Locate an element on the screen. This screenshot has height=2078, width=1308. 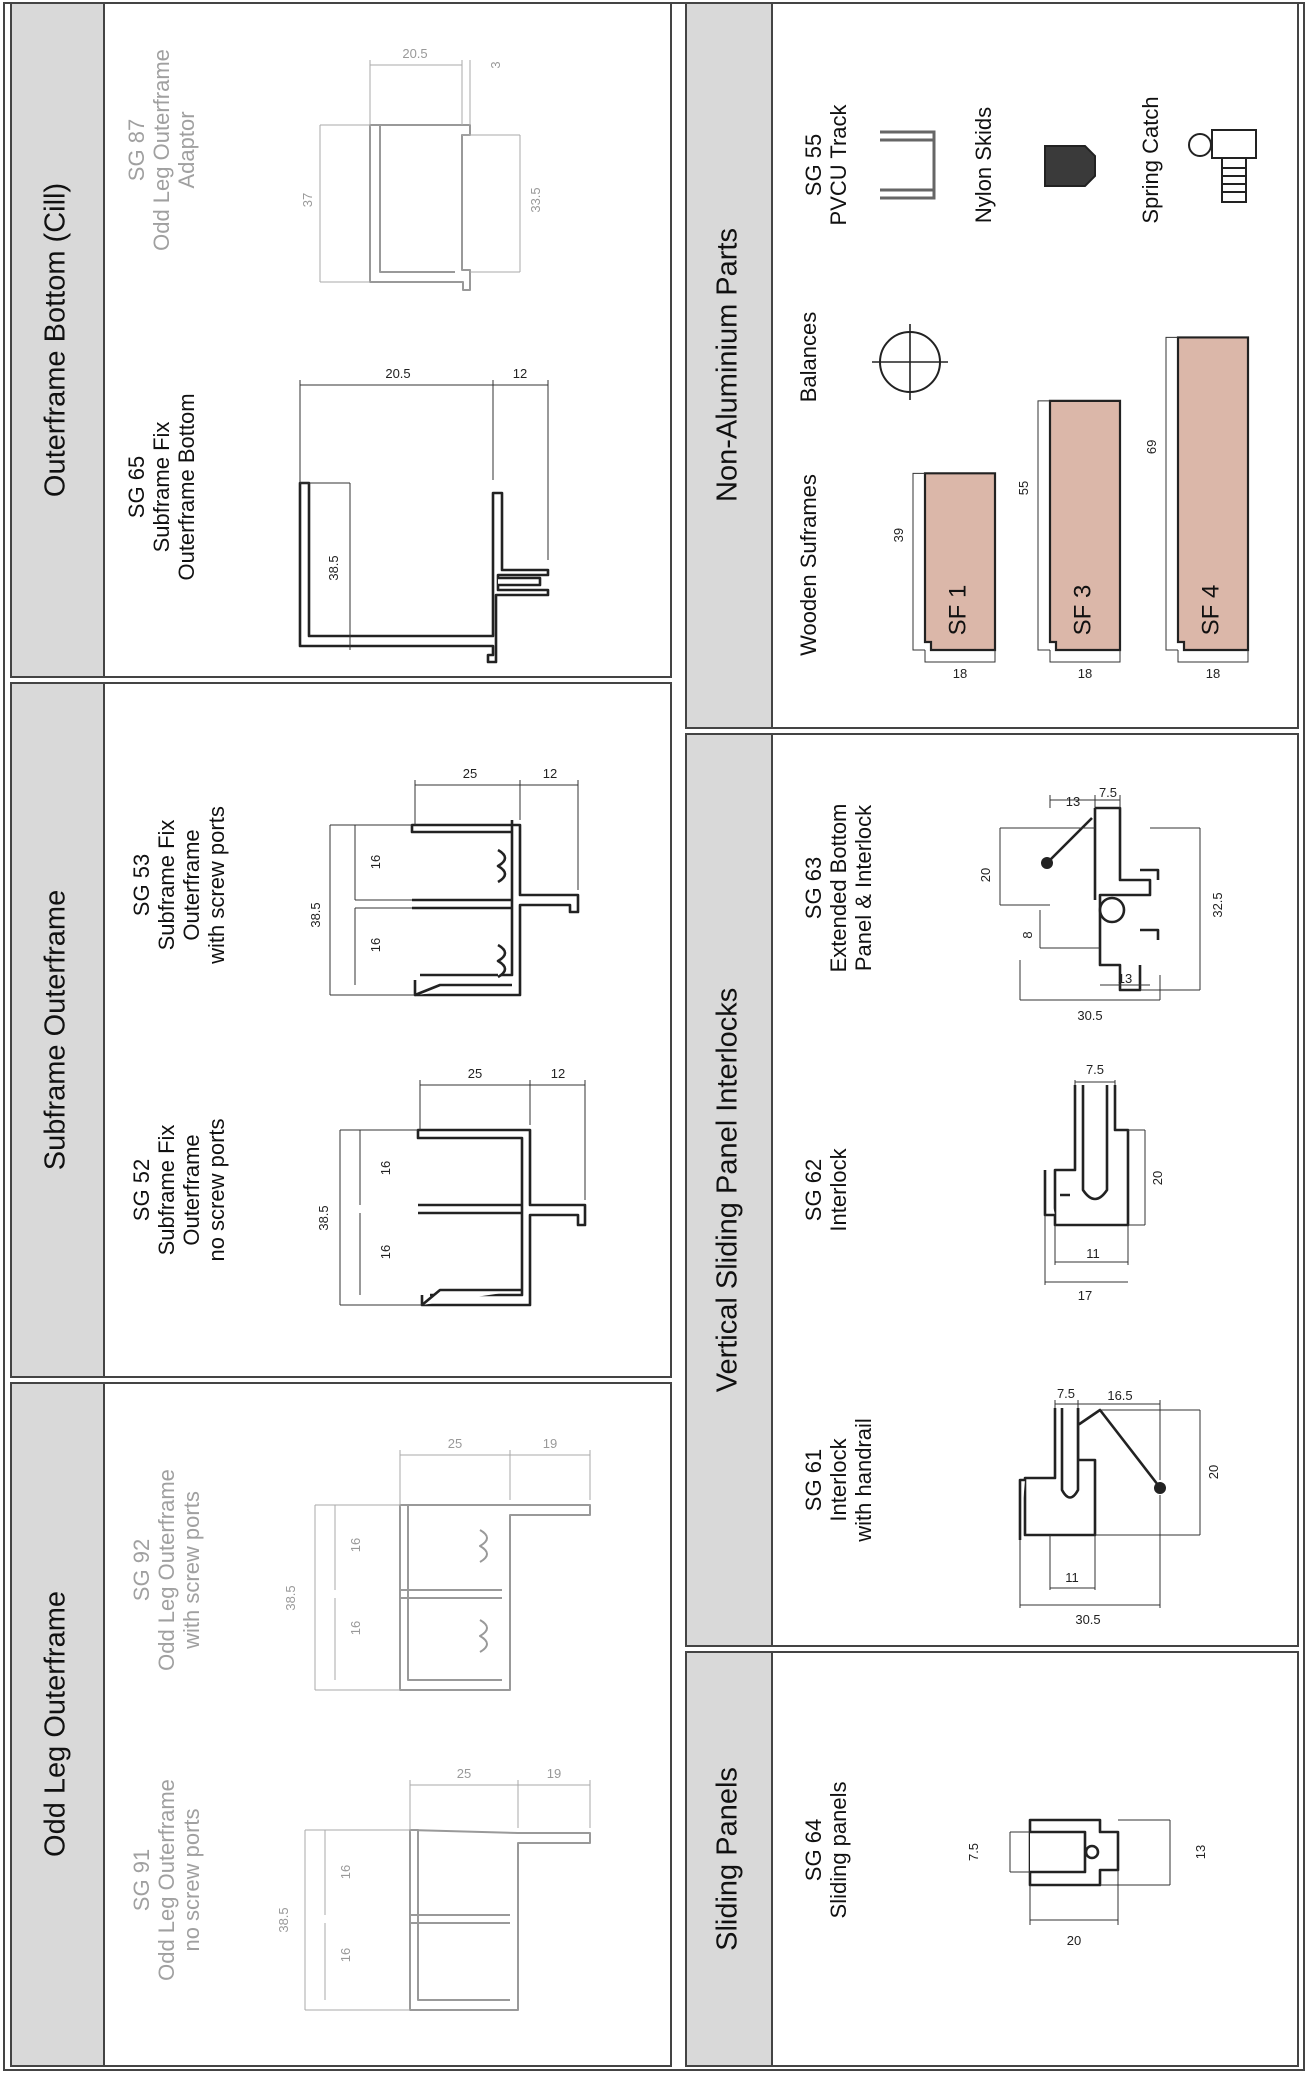
catch-label: Spring Catch is located at coordinates (1150, 159).